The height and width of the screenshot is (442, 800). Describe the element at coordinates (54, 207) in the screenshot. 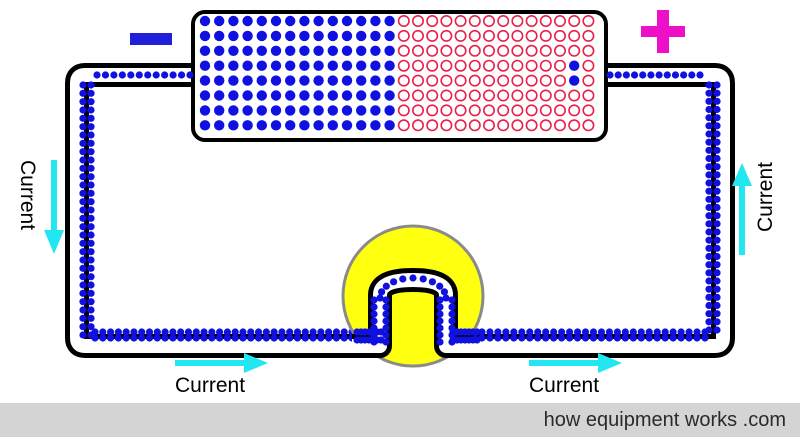

I see `current-arrow-down-icon` at that location.